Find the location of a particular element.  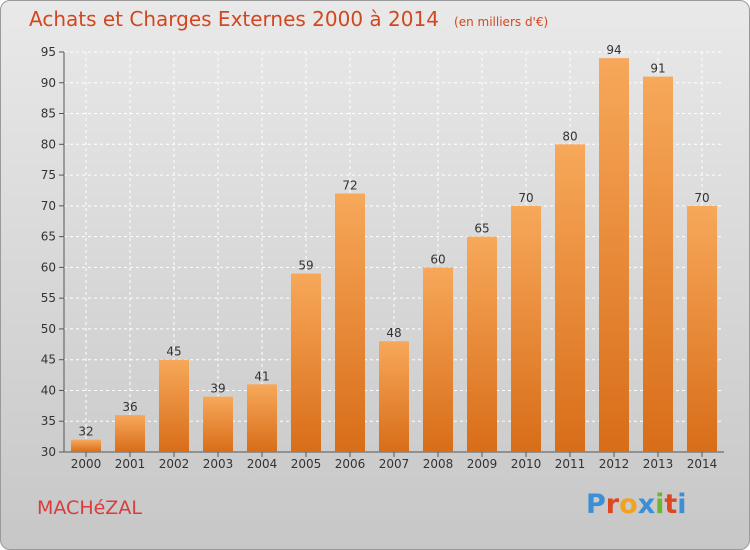

data-label: 41 is located at coordinates (261, 376).